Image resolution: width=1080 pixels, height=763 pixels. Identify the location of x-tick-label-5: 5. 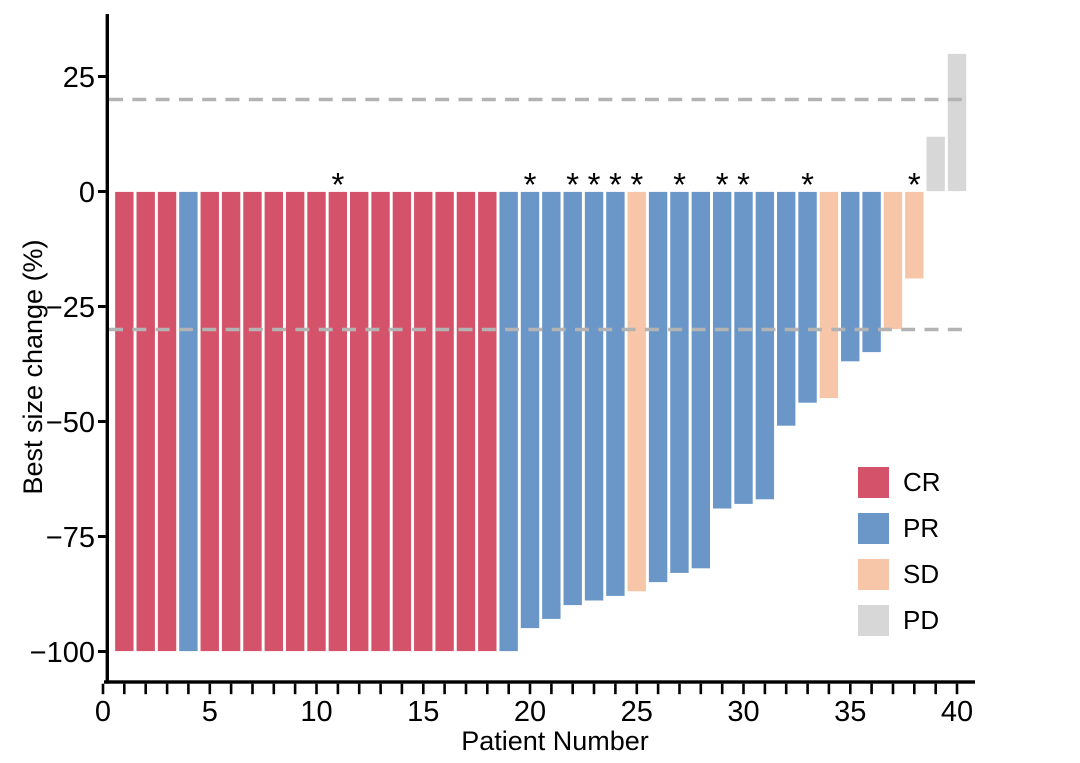
(210, 712).